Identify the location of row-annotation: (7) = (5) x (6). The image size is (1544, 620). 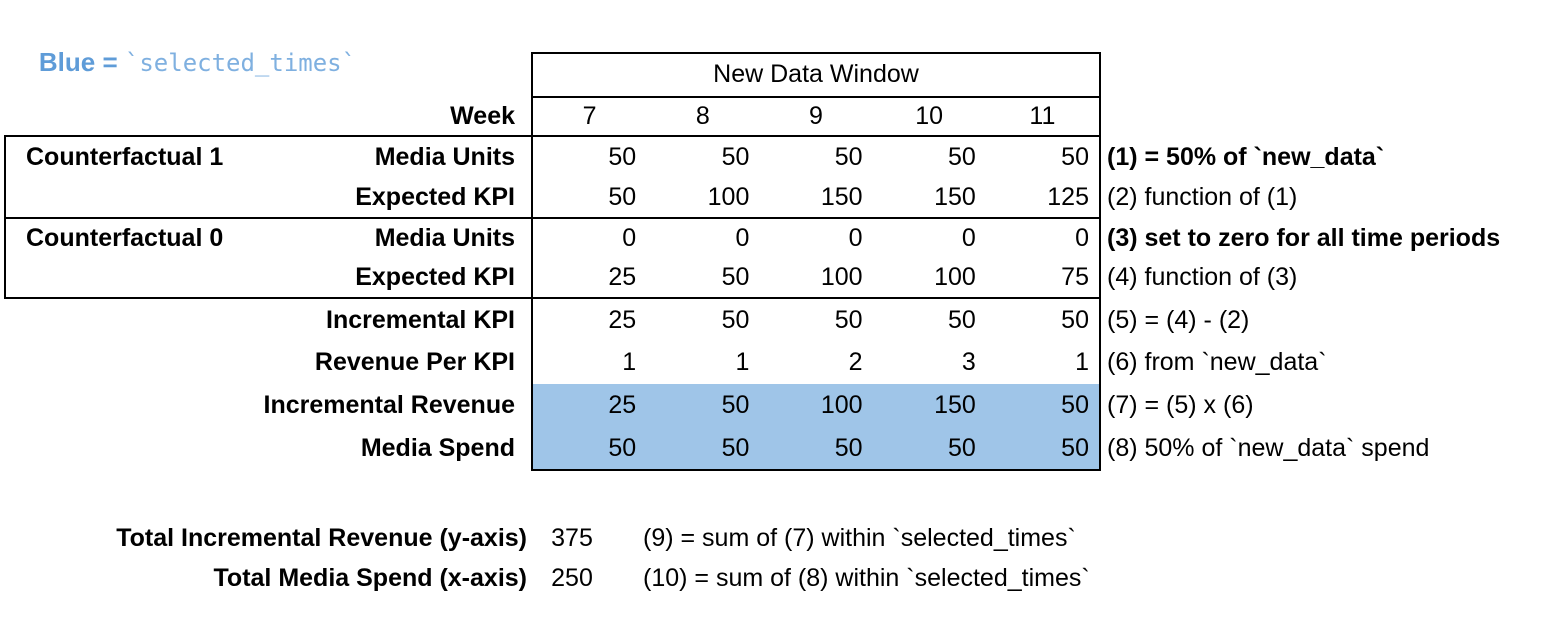
(1180, 405).